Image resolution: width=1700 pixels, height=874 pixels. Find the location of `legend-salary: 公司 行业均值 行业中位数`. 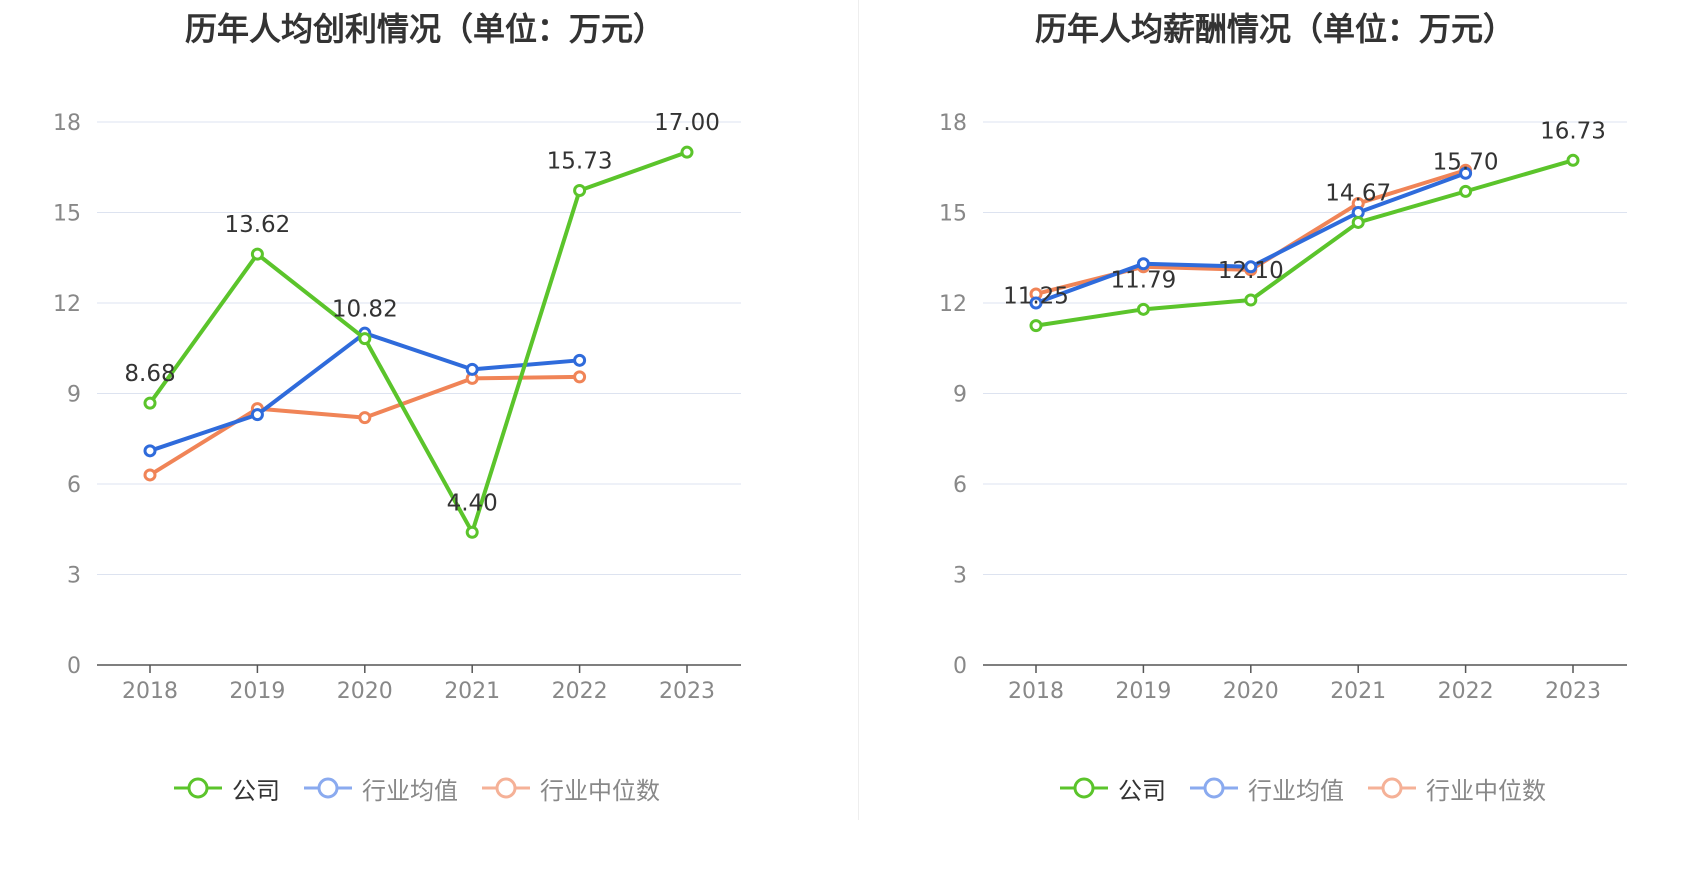

legend-salary: 公司 行业均值 行业中位数 is located at coordinates (1313, 788).